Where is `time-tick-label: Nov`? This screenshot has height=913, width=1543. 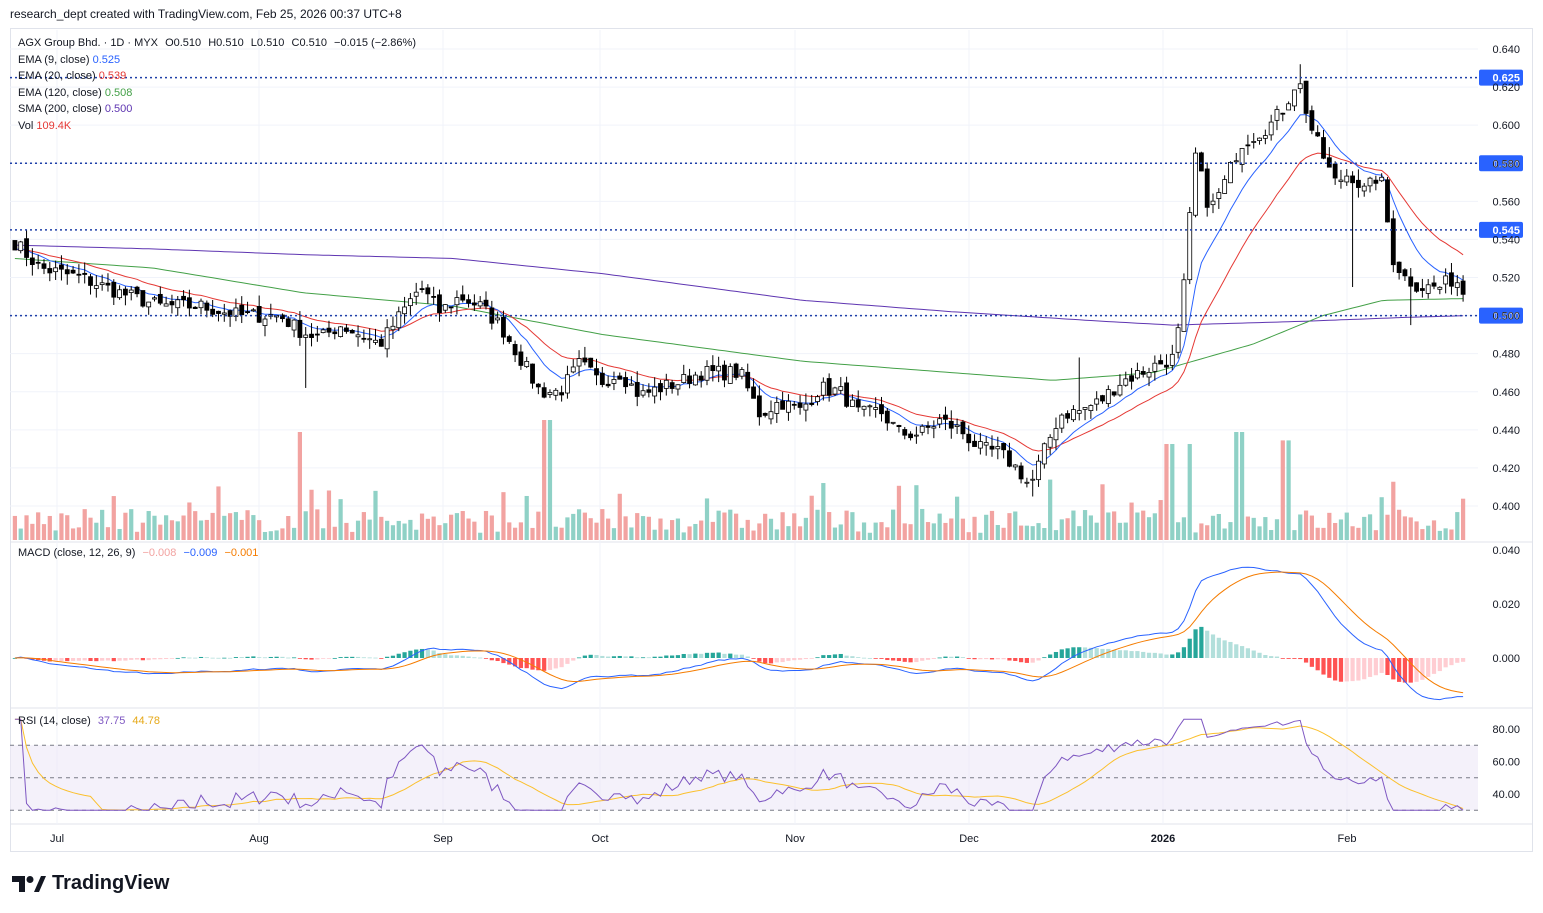 time-tick-label: Nov is located at coordinates (795, 839).